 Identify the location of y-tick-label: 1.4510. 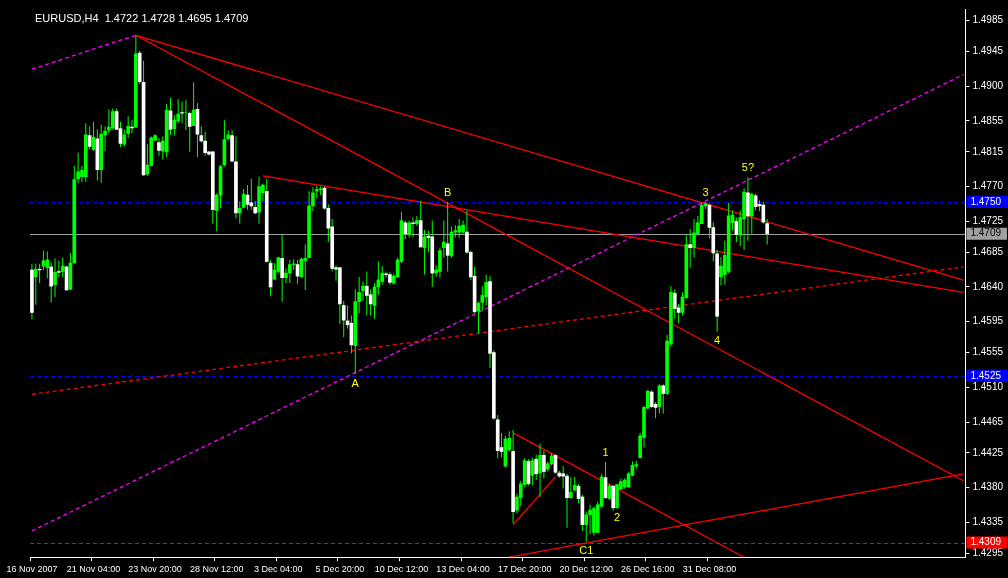
(988, 387).